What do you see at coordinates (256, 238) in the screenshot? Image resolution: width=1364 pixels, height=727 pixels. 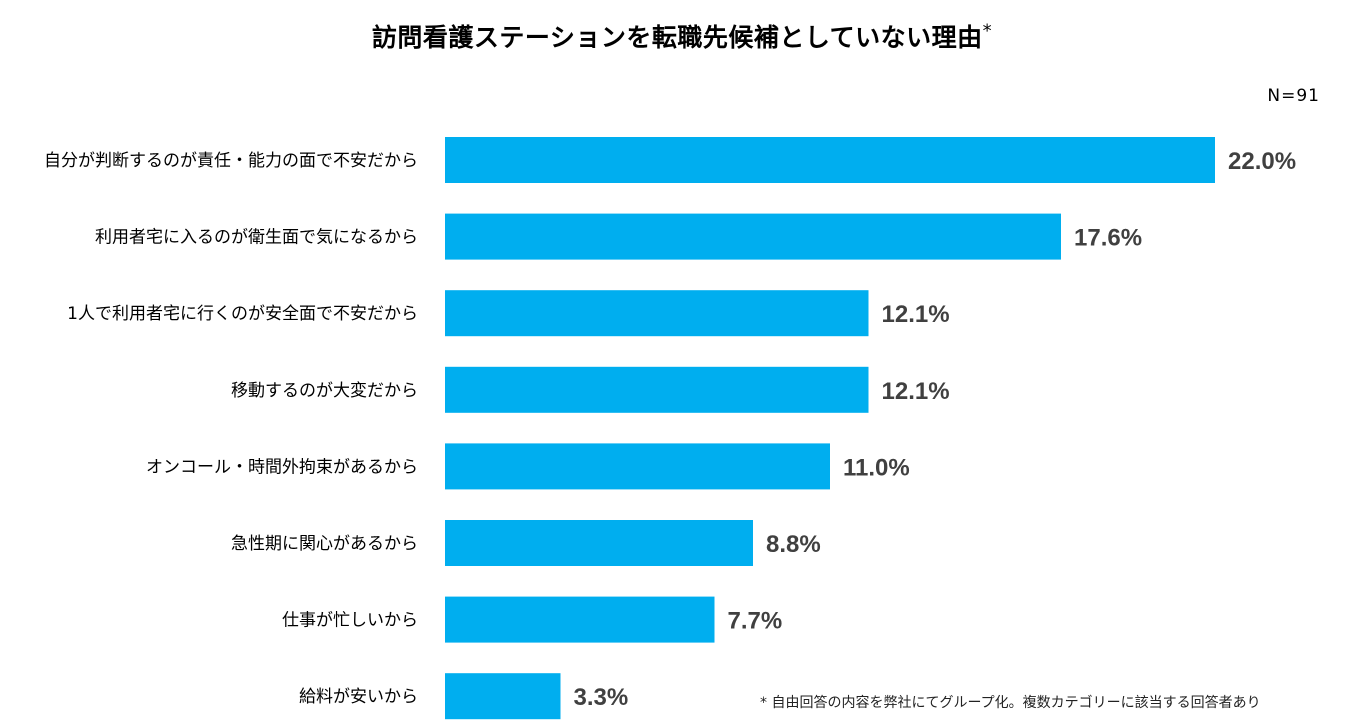 I see `category-label: 利用者宅に入るのが衛生面で気になるから` at bounding box center [256, 238].